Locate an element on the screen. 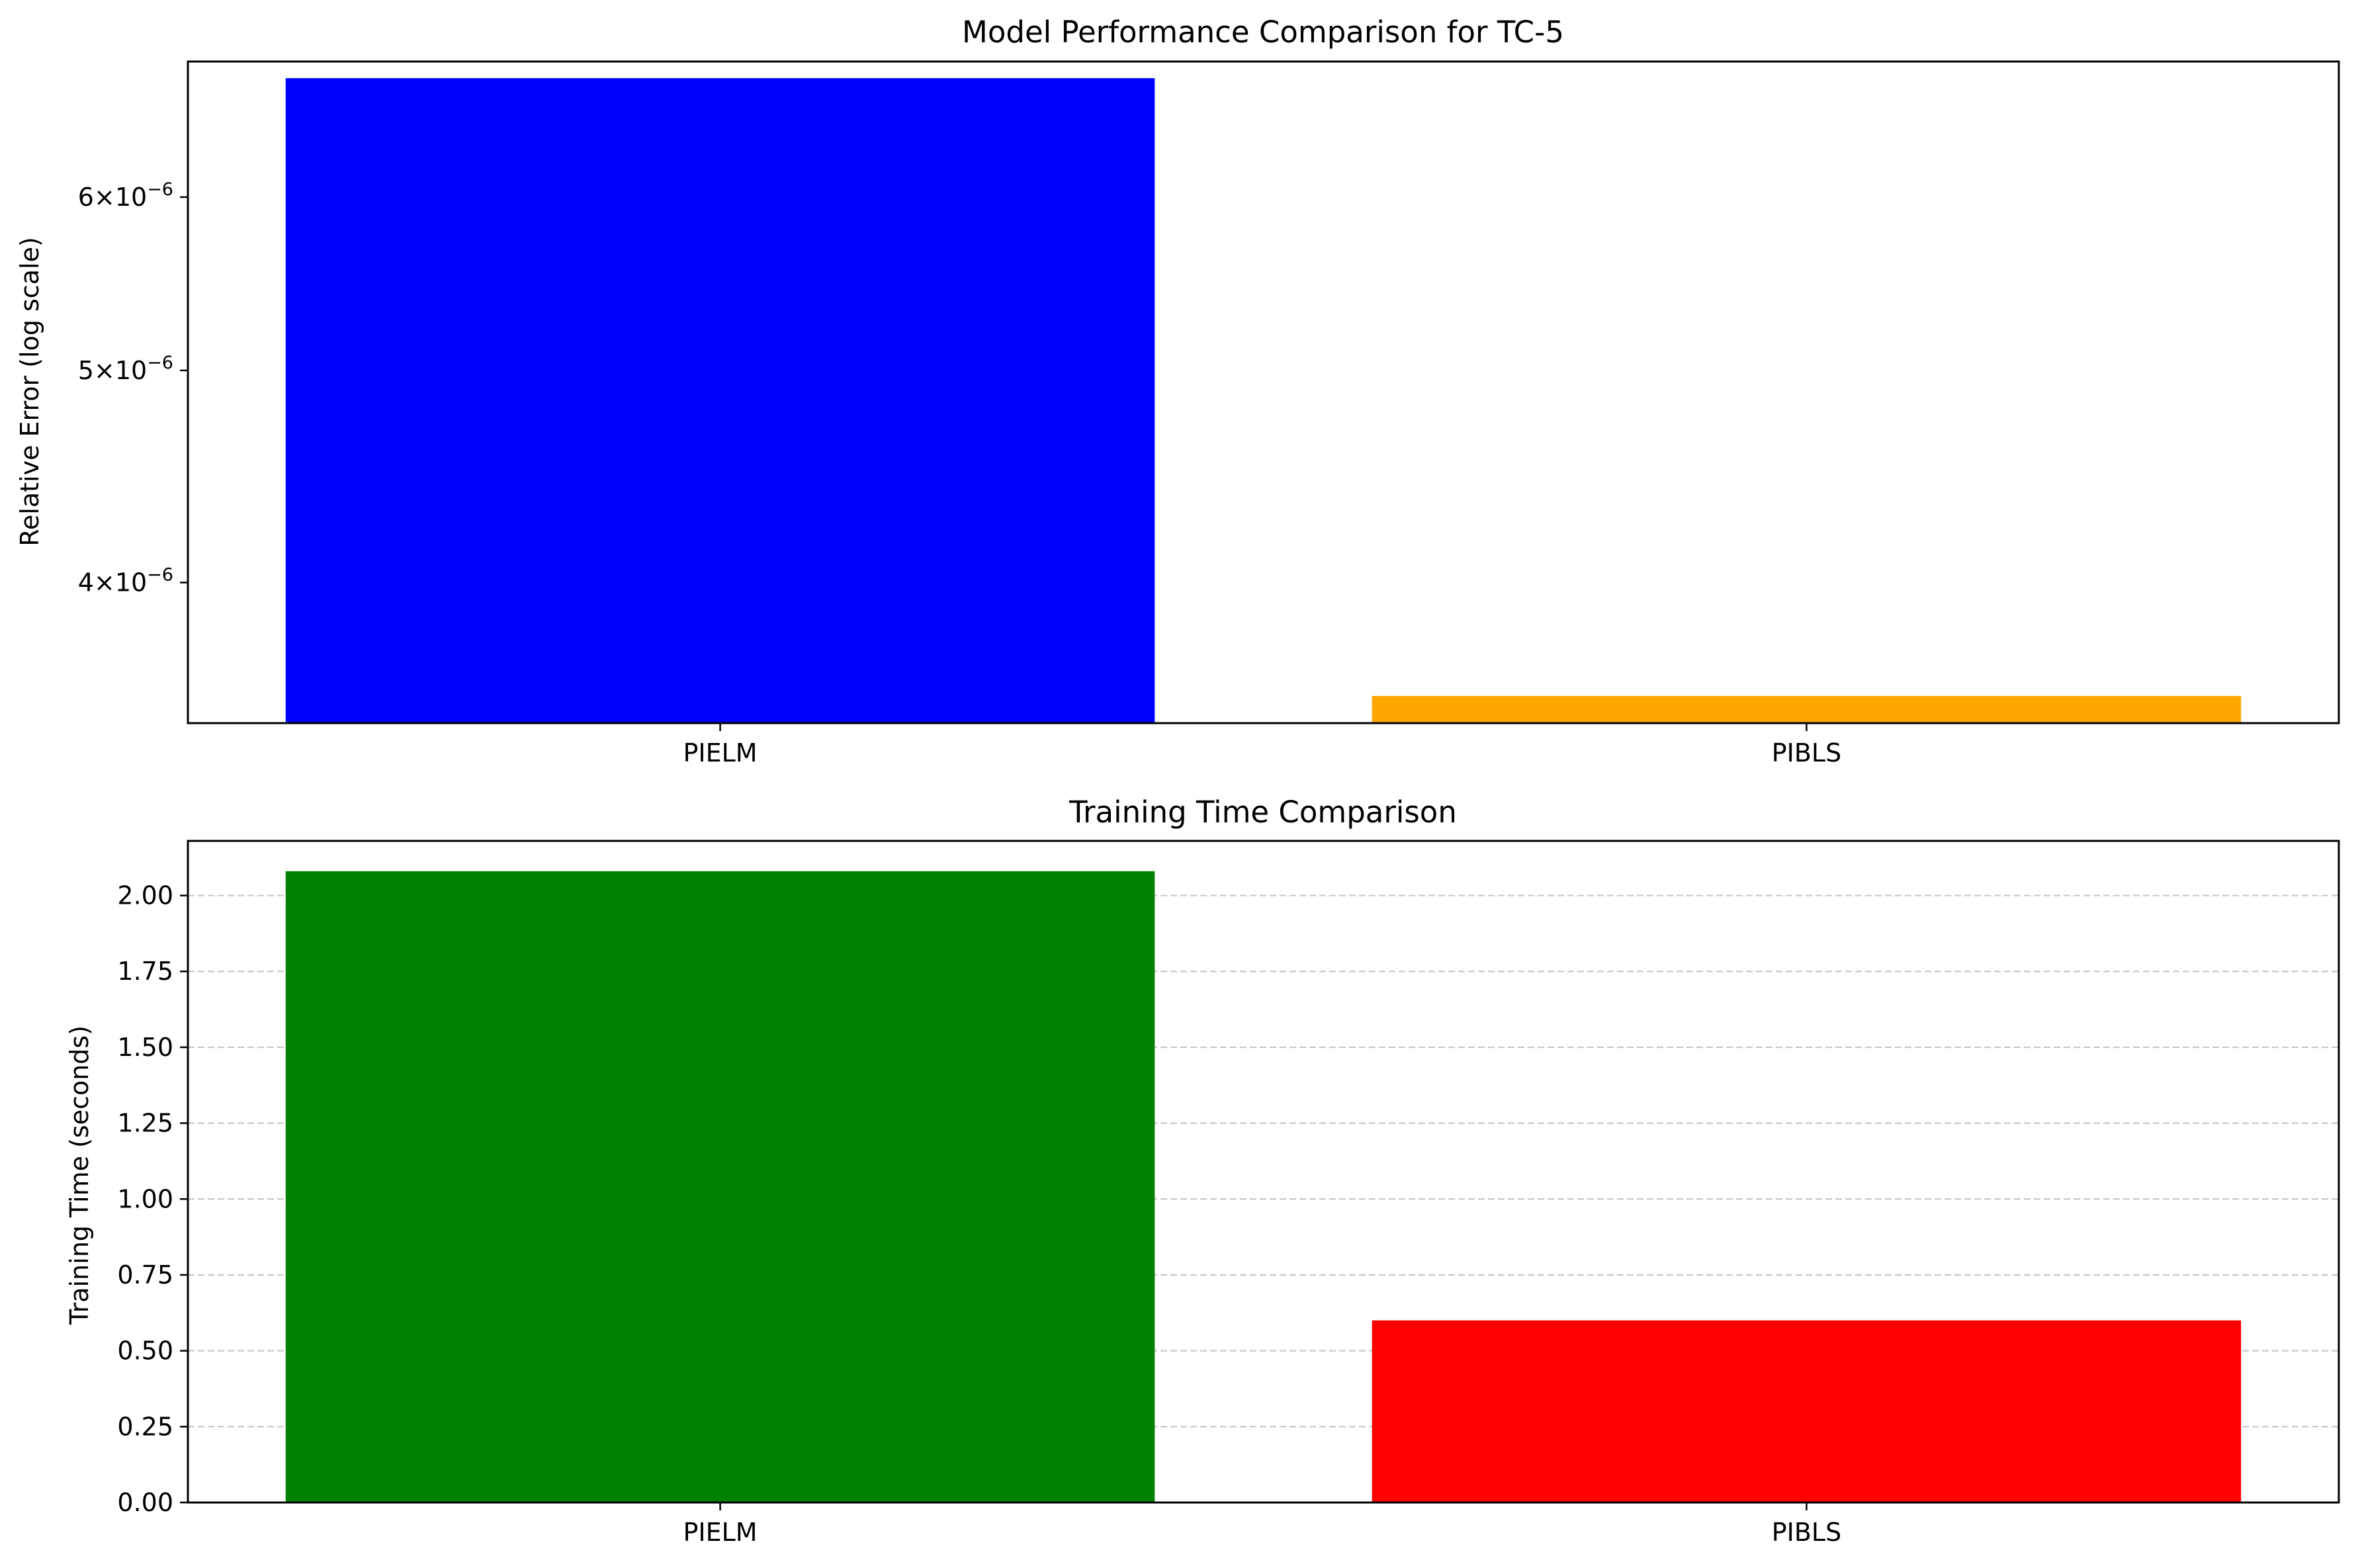 The width and height of the screenshot is (2358, 1568). time-bar-pibls is located at coordinates (1807, 1412).